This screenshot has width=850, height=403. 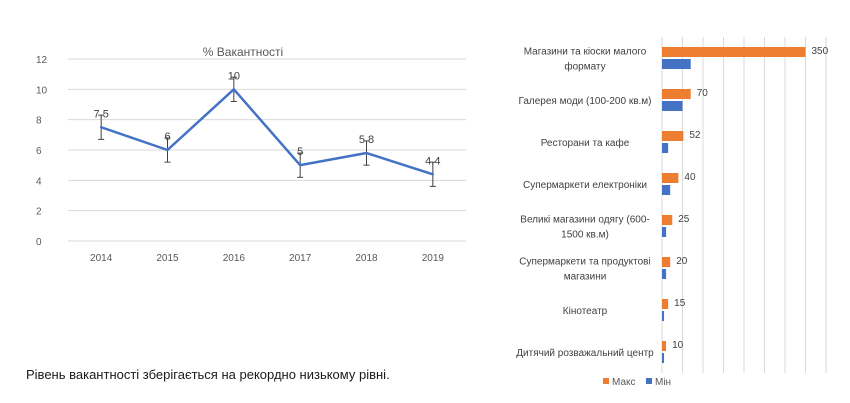 What do you see at coordinates (624, 382) in the screenshot?
I see `legend-max-label: Макс` at bounding box center [624, 382].